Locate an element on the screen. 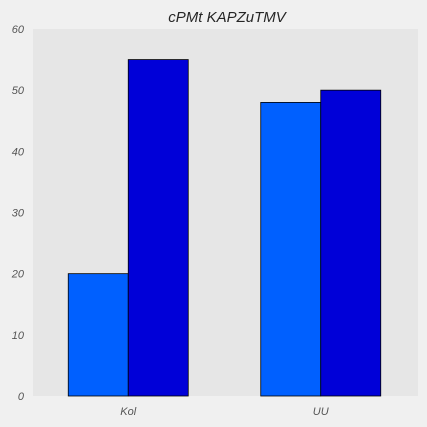  x-tick-label: UU is located at coordinates (321, 412).